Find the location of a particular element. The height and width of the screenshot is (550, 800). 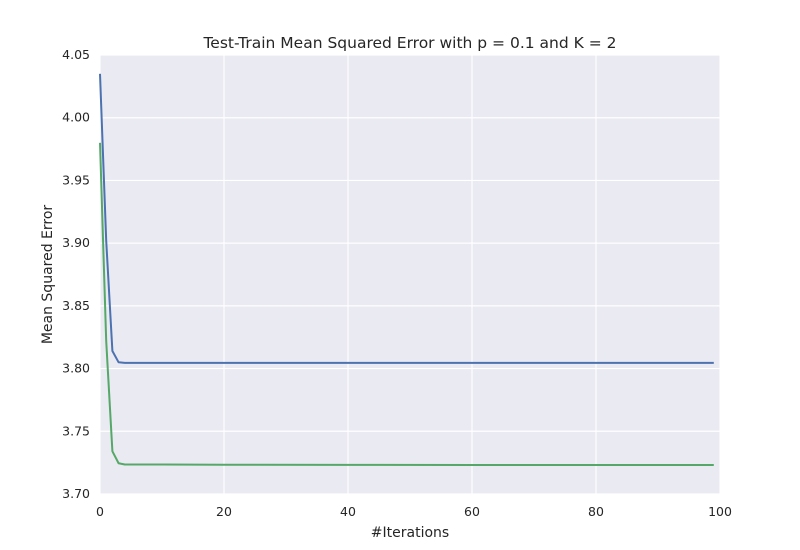

y-tick-label: 3.95 is located at coordinates (76, 179).